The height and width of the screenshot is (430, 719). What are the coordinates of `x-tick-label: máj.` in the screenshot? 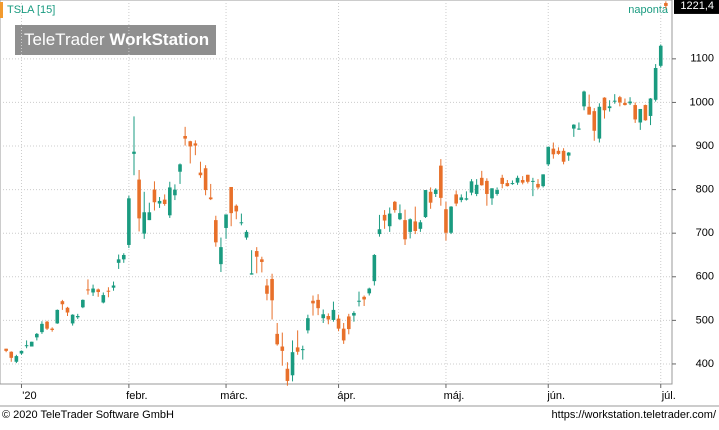 It's located at (454, 396).